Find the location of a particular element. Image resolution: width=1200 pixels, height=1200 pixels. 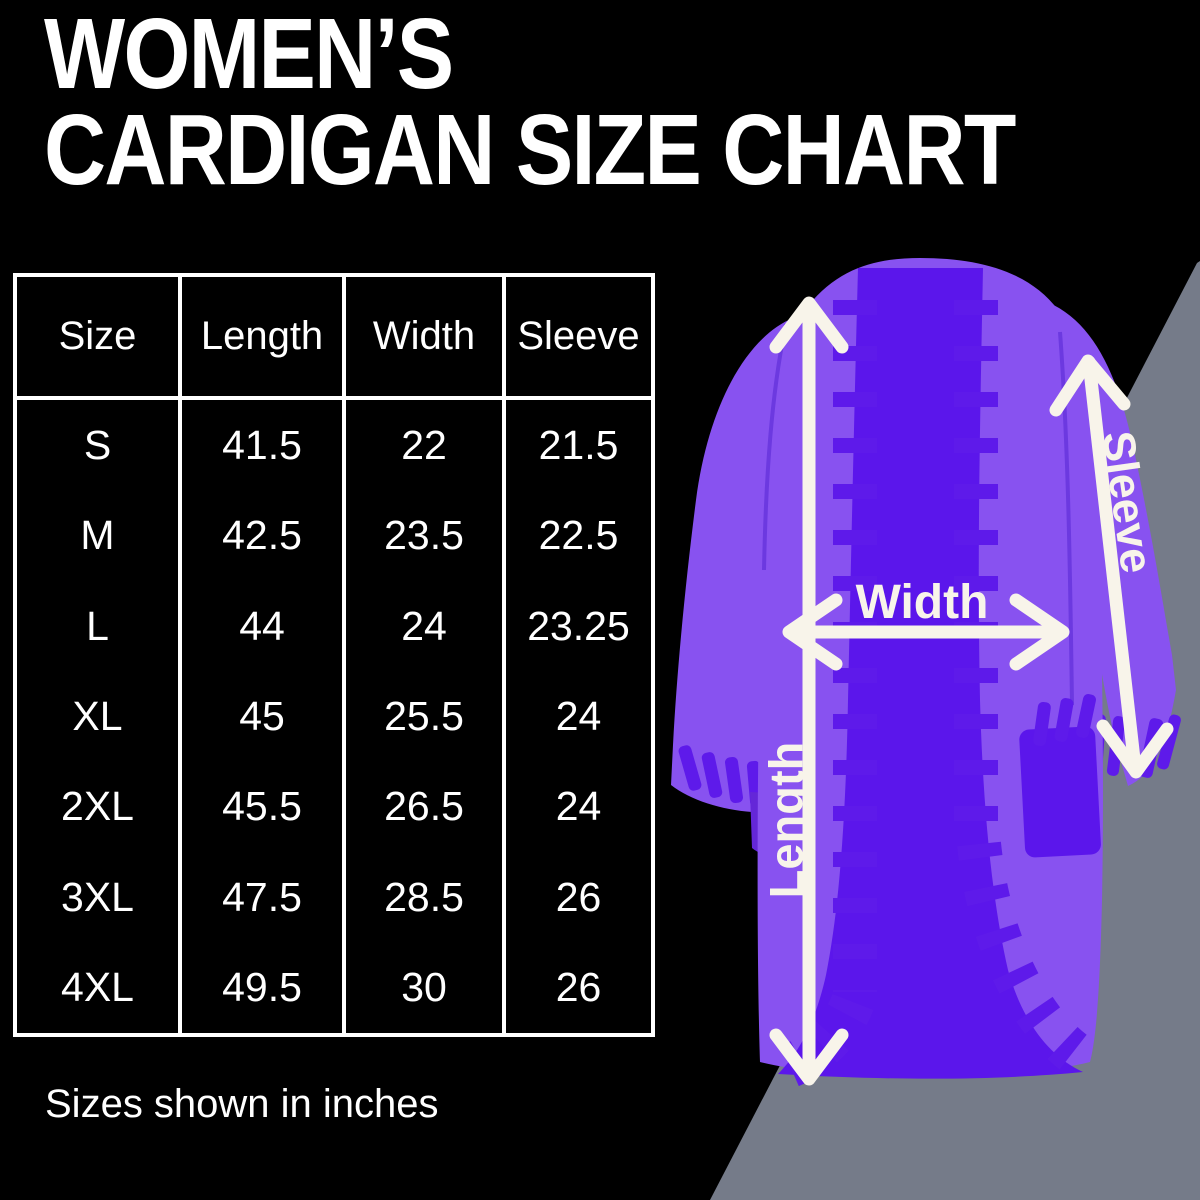

size-cell: L is located at coordinates (97, 625).